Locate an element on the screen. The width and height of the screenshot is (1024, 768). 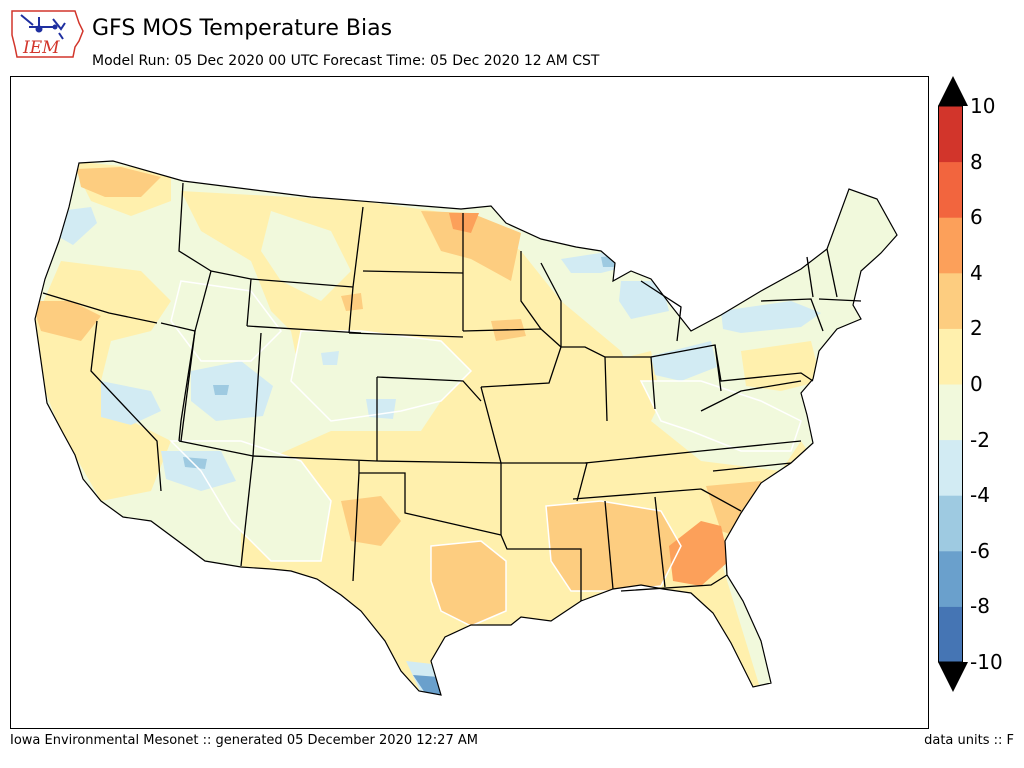
colorbar-tick-label: -2 is located at coordinates (980, 439).